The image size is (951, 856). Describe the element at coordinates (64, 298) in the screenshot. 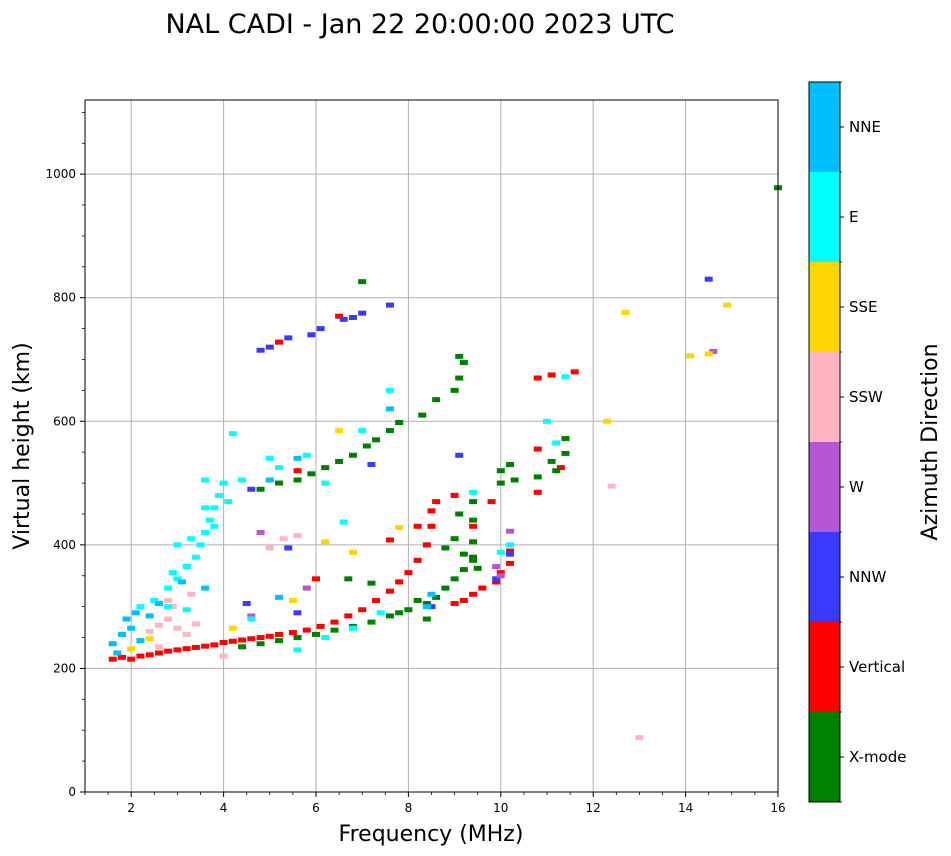

I see `y-tick-label: 800` at that location.